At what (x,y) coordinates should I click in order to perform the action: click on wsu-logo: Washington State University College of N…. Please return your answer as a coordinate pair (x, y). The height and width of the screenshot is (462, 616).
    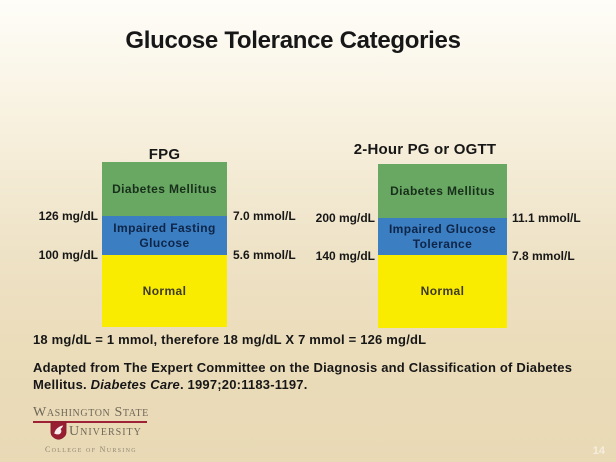
    Looking at the image, I should click on (91, 430).